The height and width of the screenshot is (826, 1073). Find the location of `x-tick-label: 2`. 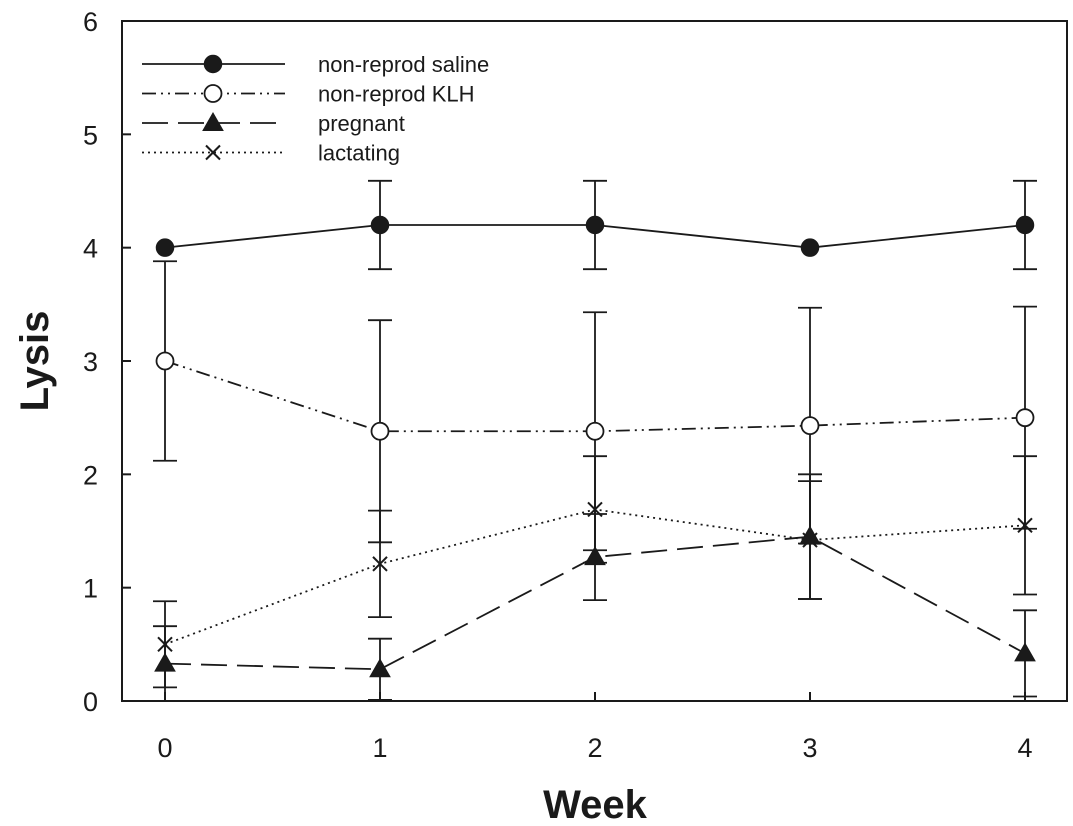

x-tick-label: 2 is located at coordinates (594, 748).